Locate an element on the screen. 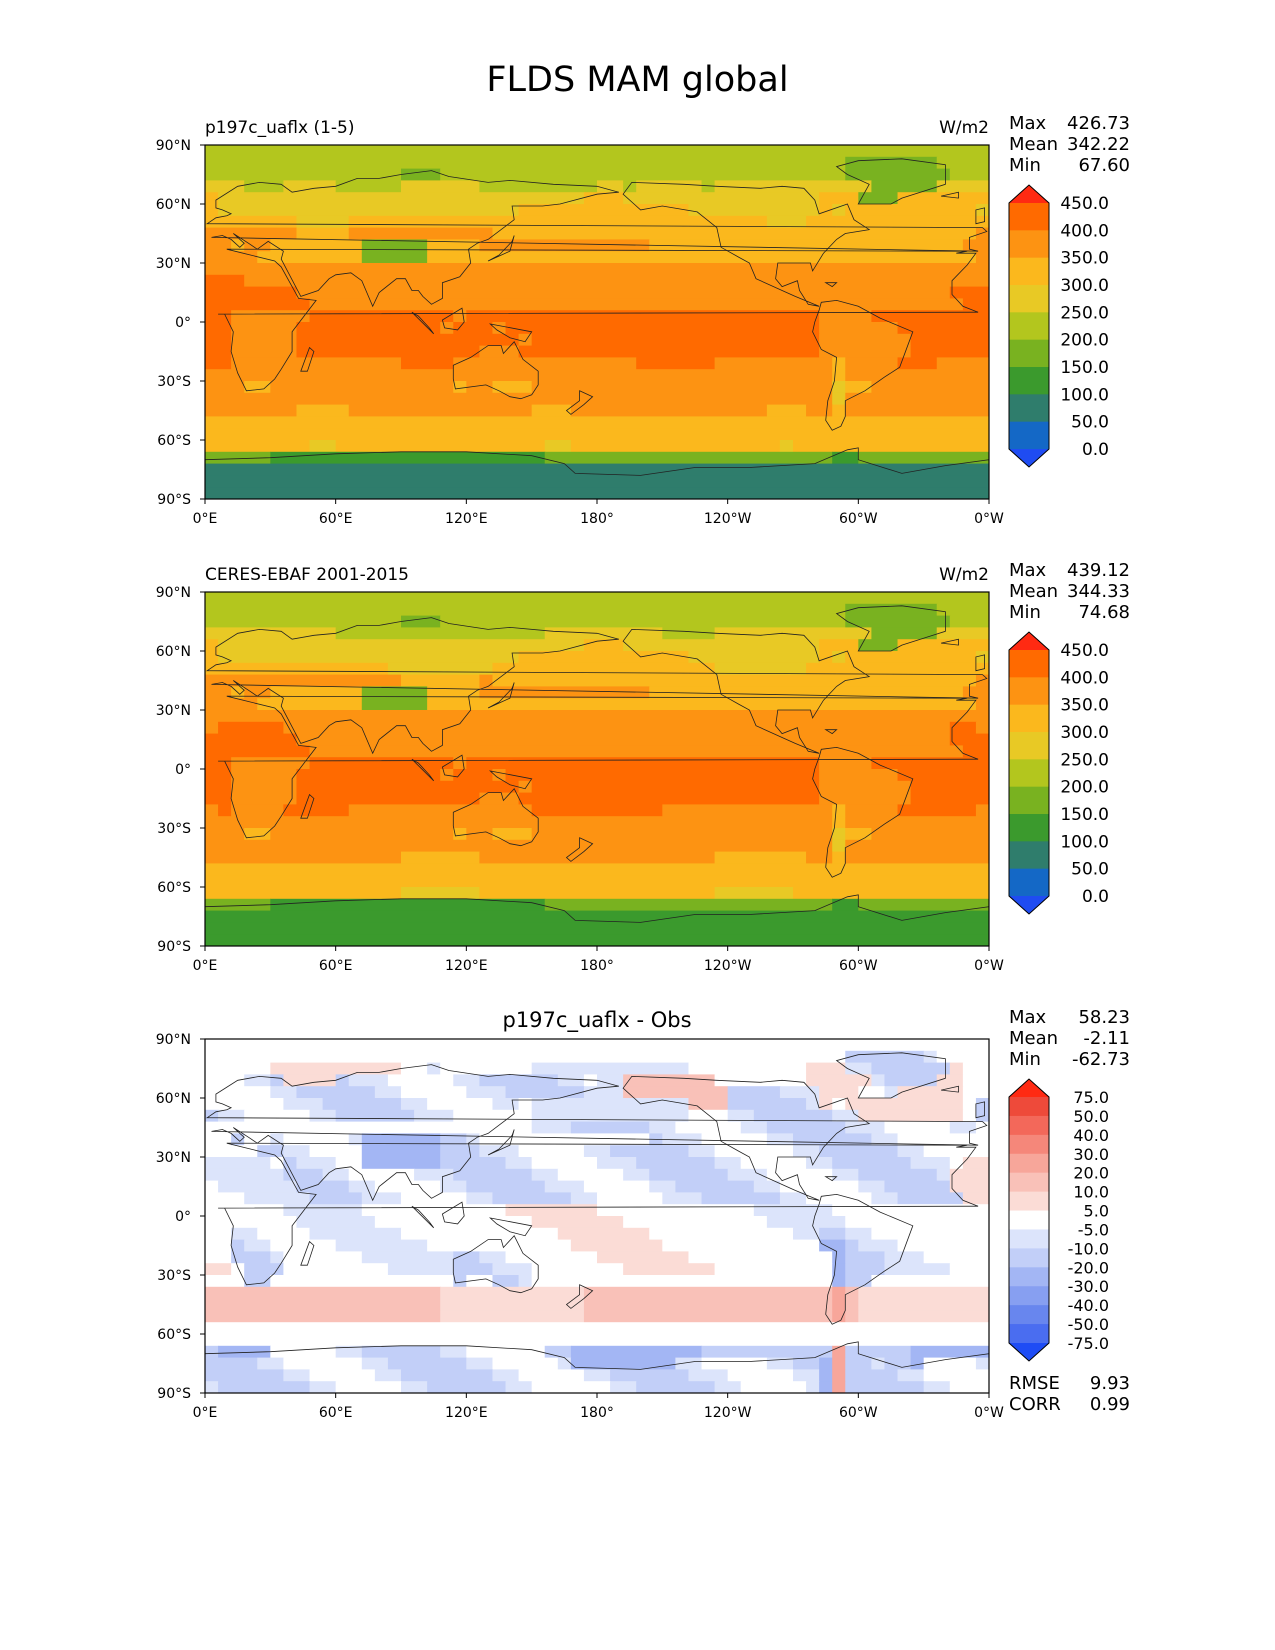 The width and height of the screenshot is (1275, 1650). colorbar-tick-label: 150.0 is located at coordinates (1084, 368).